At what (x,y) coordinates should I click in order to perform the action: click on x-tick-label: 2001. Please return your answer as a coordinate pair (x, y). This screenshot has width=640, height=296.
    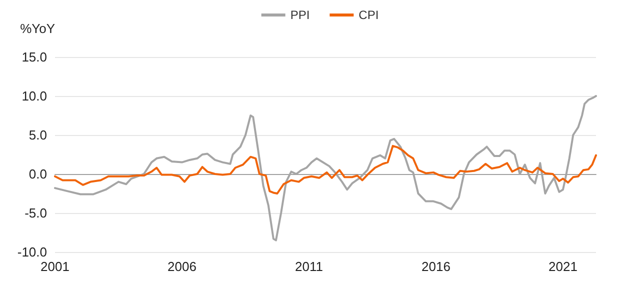
    Looking at the image, I should click on (55, 266).